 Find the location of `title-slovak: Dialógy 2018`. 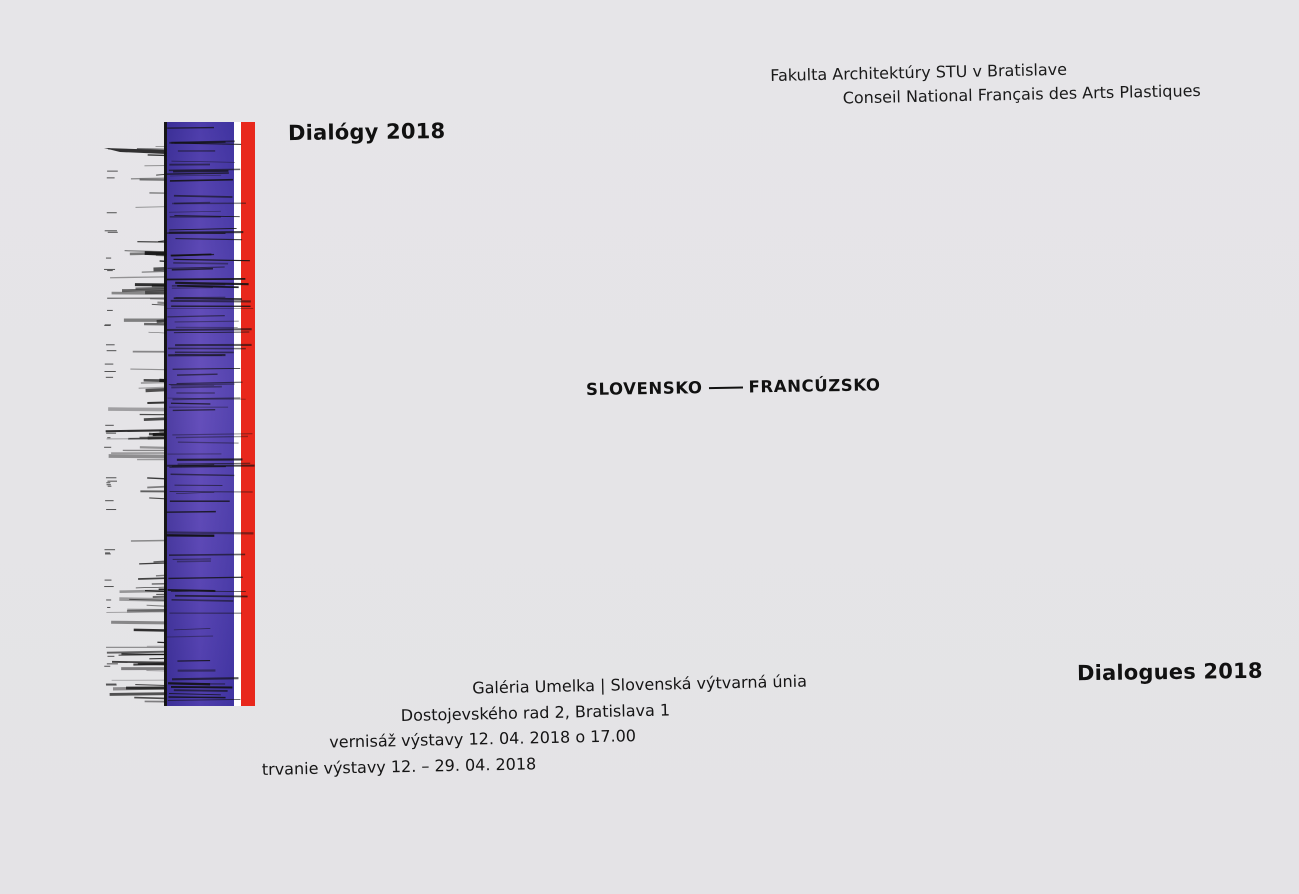

title-slovak: Dialógy 2018 is located at coordinates (366, 132).